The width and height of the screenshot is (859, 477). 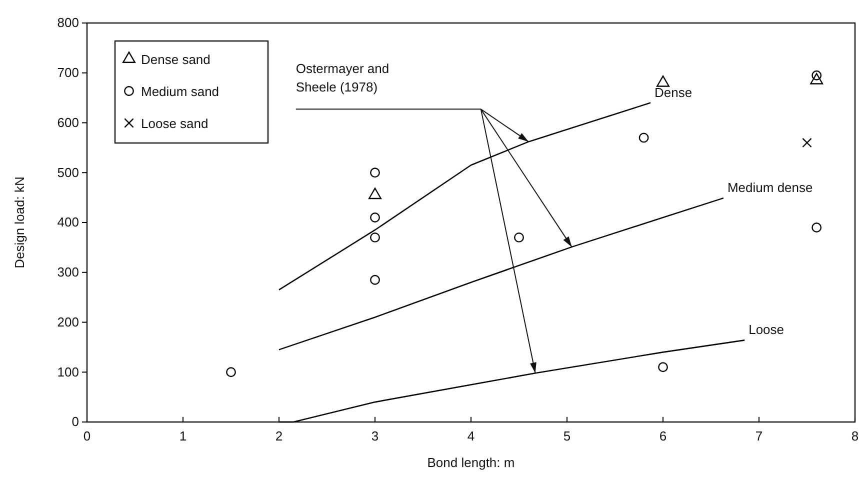 What do you see at coordinates (87, 436) in the screenshot?
I see `x-tick-label: 0` at bounding box center [87, 436].